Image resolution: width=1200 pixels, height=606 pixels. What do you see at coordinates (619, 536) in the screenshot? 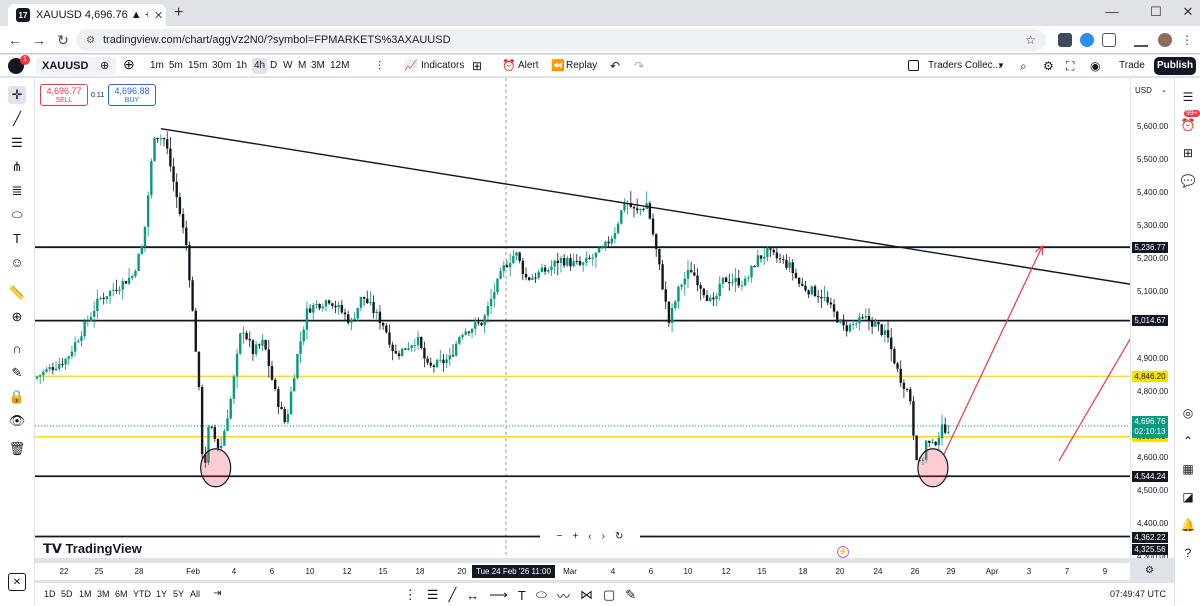
I see `reset-chart-icon: ↻` at bounding box center [619, 536].